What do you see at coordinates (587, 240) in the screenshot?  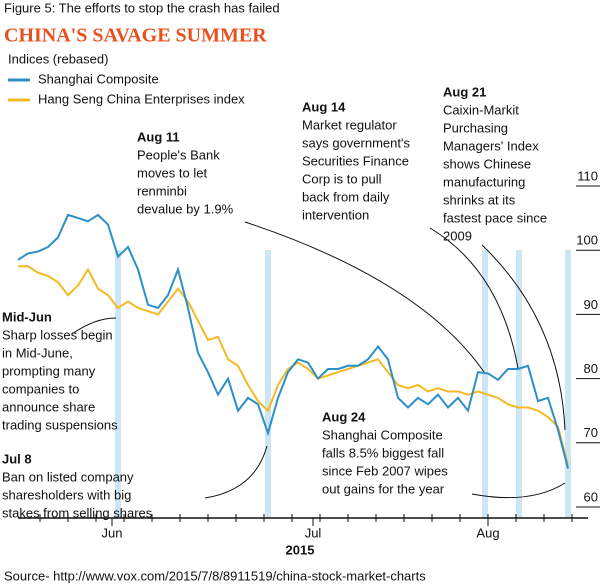 I see `y-tick-label: 100` at bounding box center [587, 240].